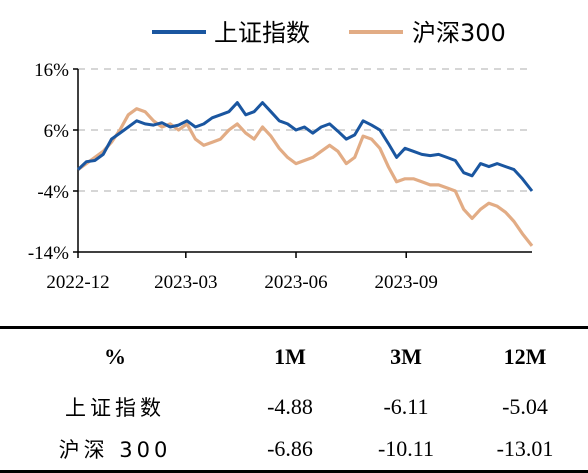 The width and height of the screenshot is (588, 473). I want to click on row-label-shanghai: 上证指数, so click(115, 408).